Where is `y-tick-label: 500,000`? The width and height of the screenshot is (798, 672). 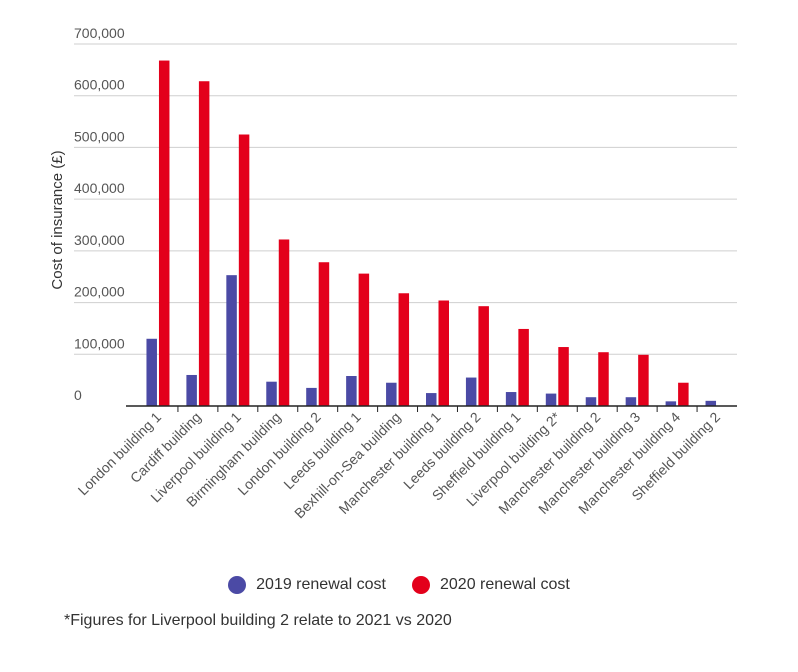 y-tick-label: 500,000 is located at coordinates (99, 136).